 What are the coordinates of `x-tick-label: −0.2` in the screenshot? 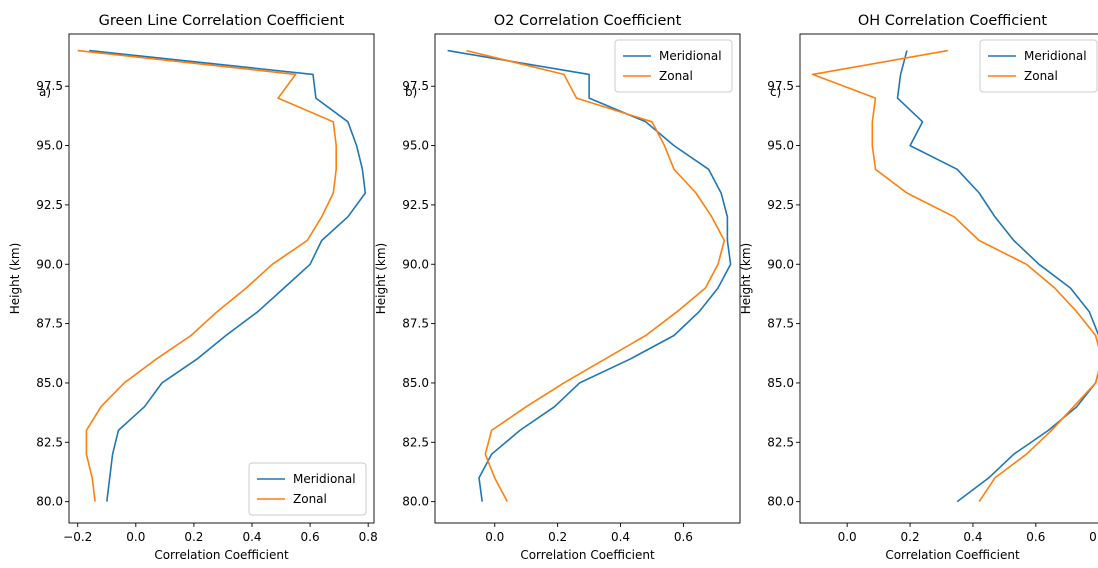 It's located at (77, 537).